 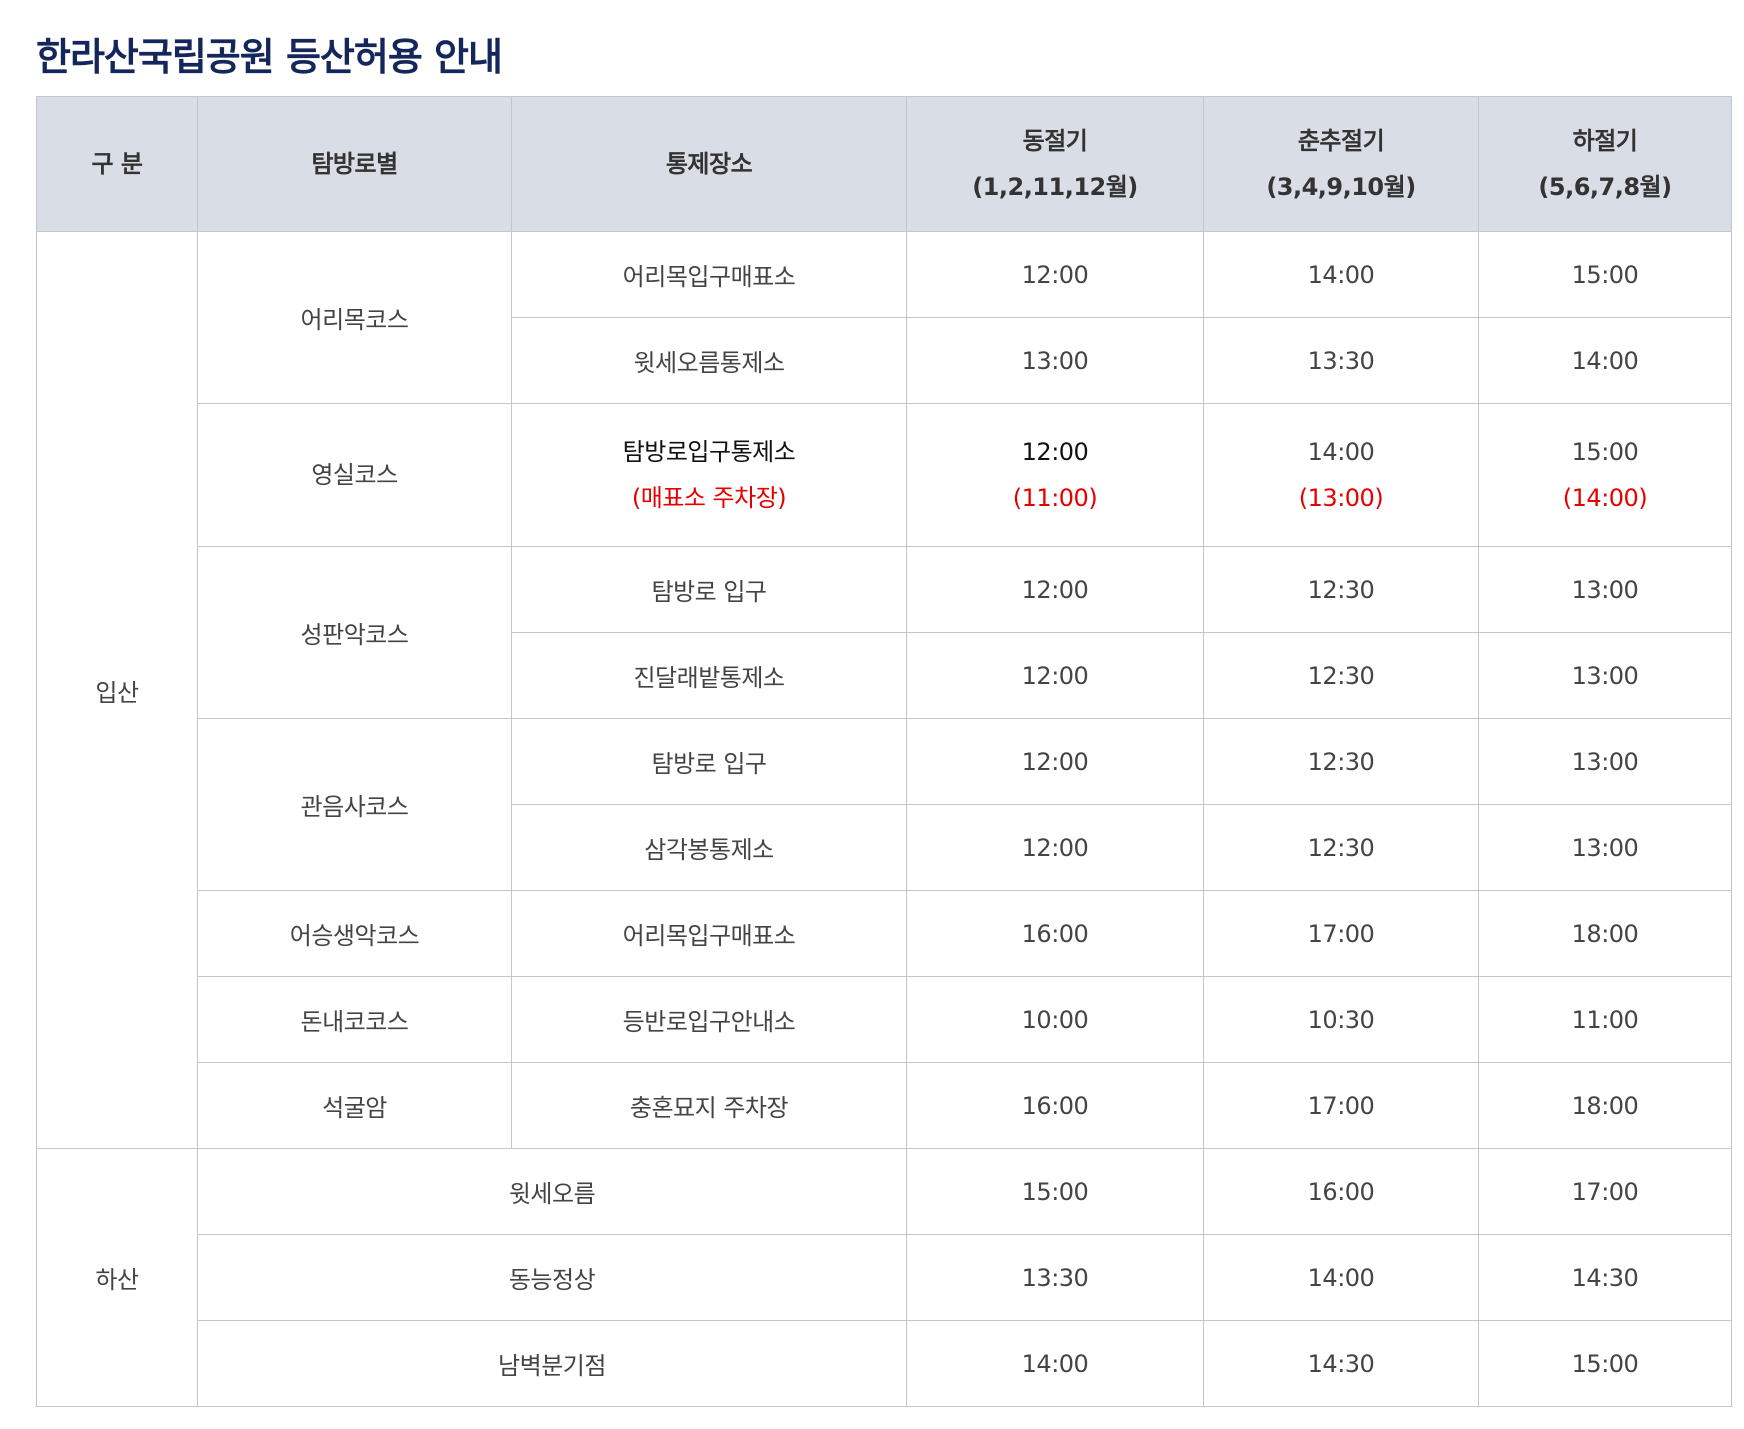 I want to click on place-cell: 탐방로 입구, so click(x=709, y=761).